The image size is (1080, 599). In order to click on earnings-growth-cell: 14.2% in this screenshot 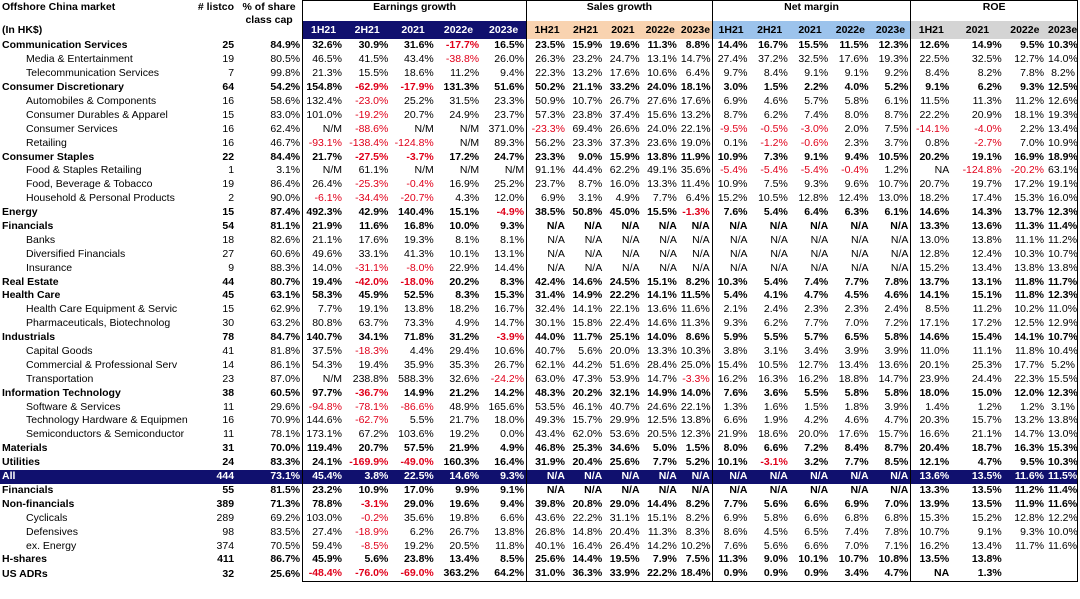, I will do `click(504, 393)`.